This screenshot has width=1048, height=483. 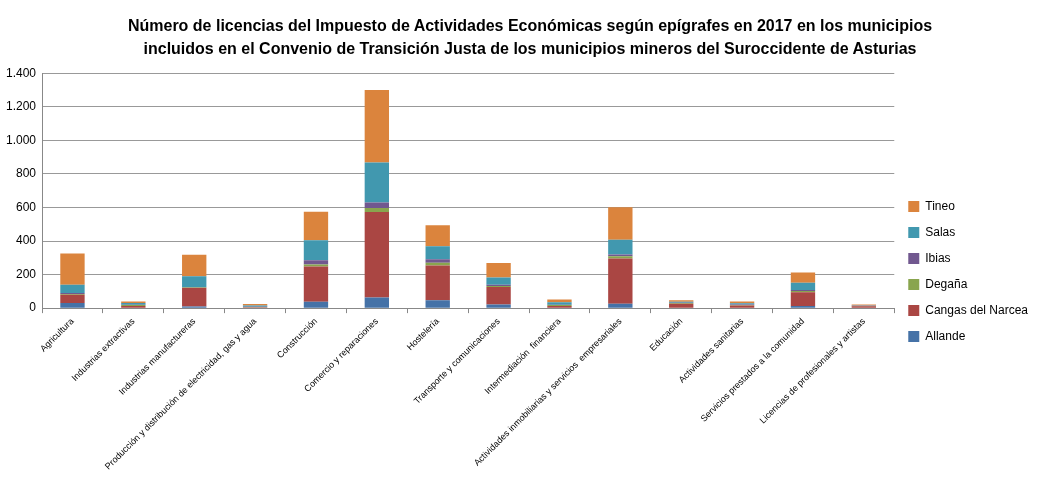 What do you see at coordinates (26, 206) in the screenshot?
I see `y-tick-label: 600` at bounding box center [26, 206].